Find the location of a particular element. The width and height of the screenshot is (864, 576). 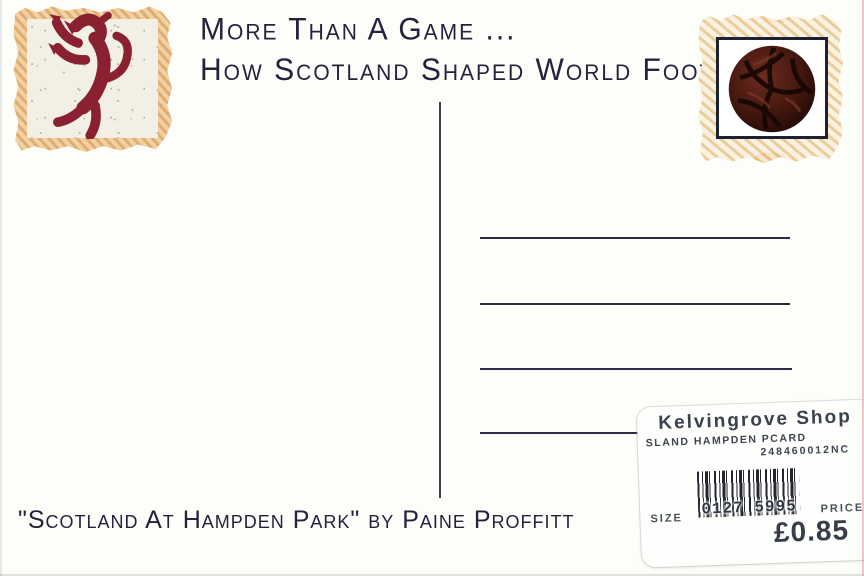

lion-stamp is located at coordinates (92, 79).